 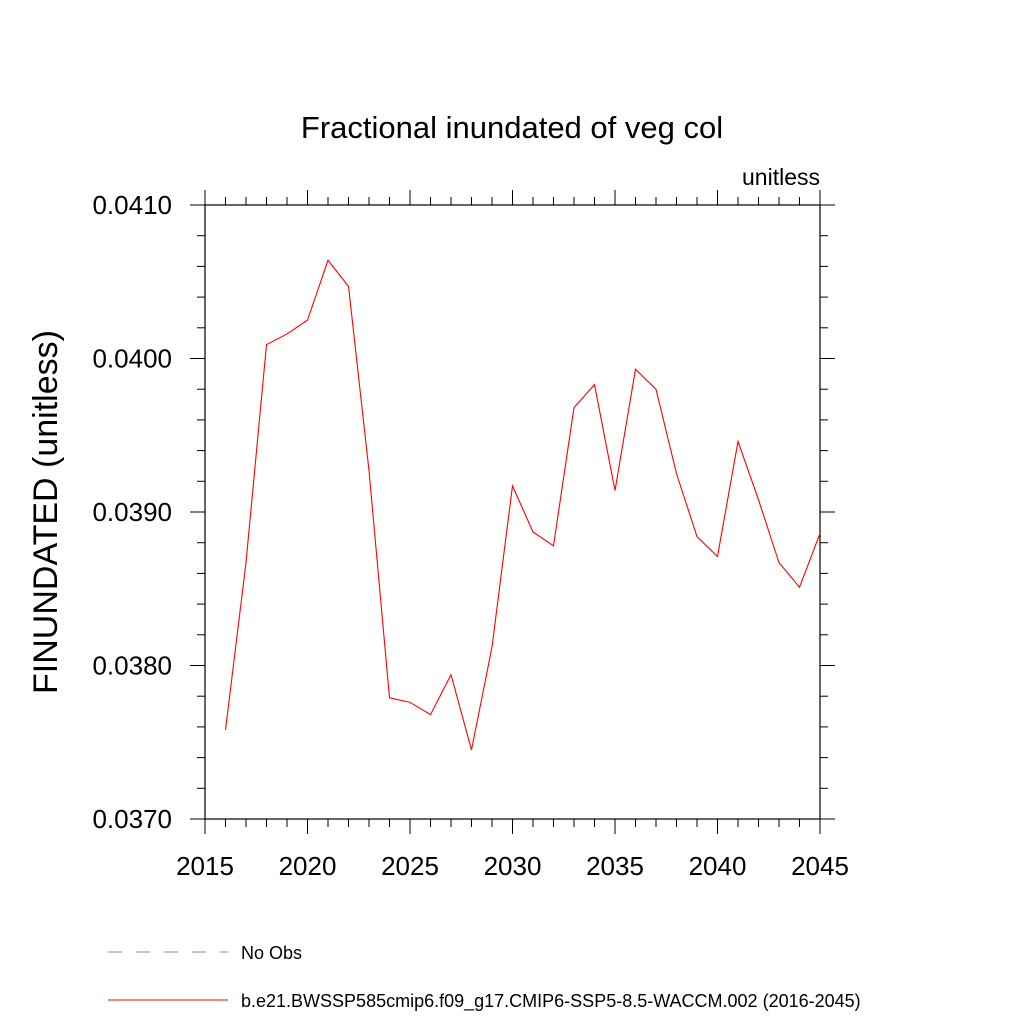 I want to click on chart-title: Fractional inundated of veg col, so click(x=512, y=127).